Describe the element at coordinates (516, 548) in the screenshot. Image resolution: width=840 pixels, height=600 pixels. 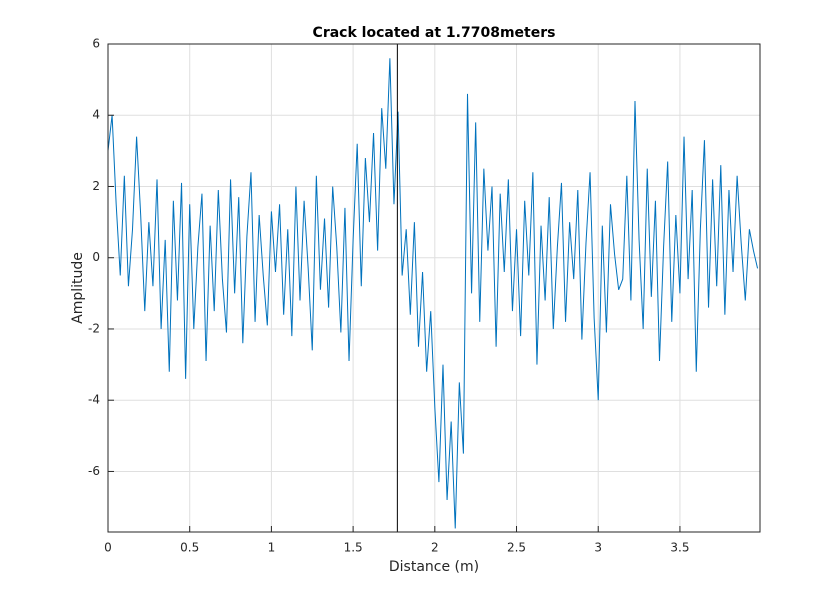
I see `x-tick-label: 2.5` at that location.